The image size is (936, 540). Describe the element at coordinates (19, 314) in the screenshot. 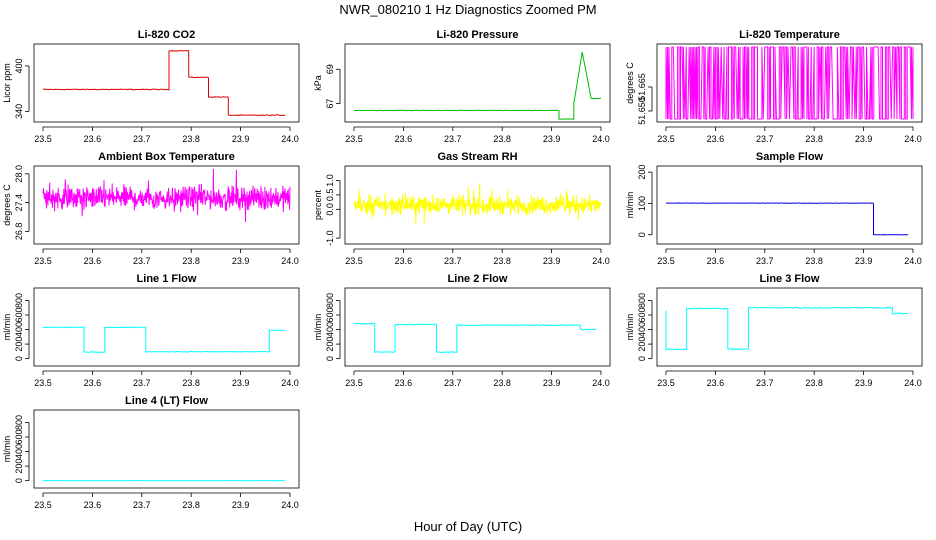

I see `y-tick-label: 600` at that location.